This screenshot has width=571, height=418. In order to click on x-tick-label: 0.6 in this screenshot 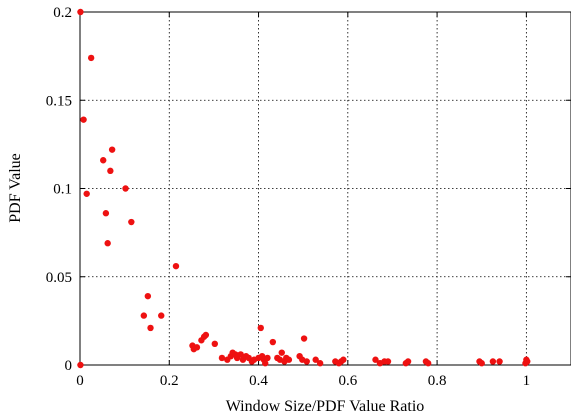, I will do `click(347, 381)`.